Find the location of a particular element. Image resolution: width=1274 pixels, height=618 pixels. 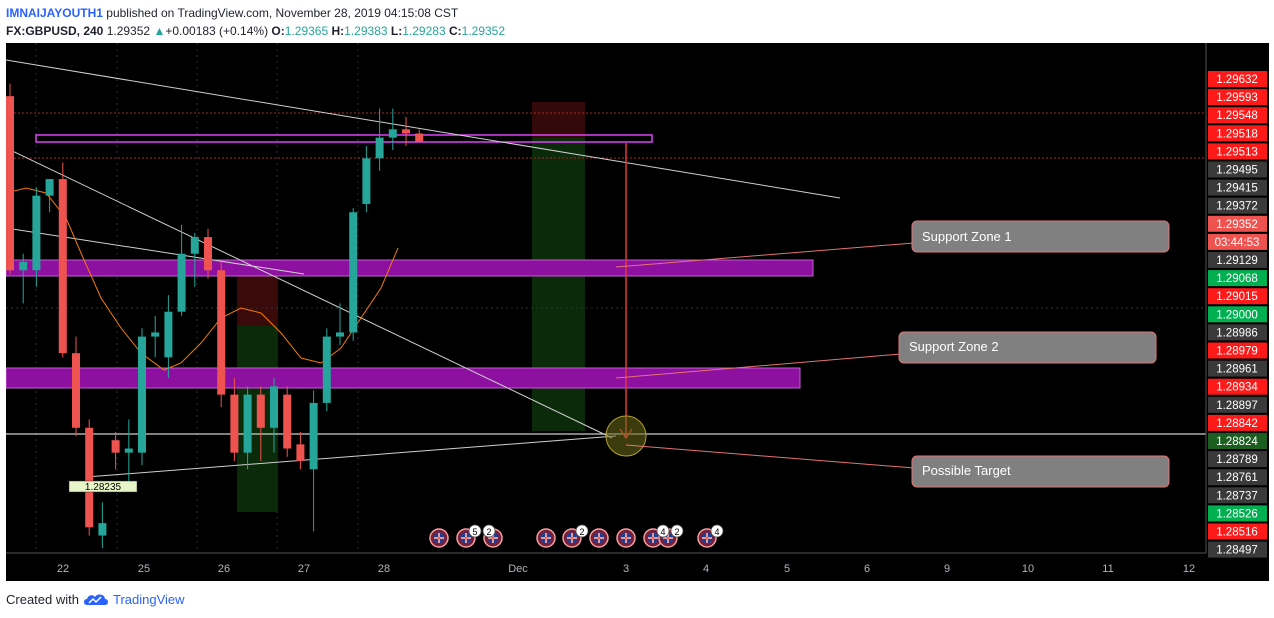

callout-support-zone-1: Support Zone 1 is located at coordinates (1040, 236).